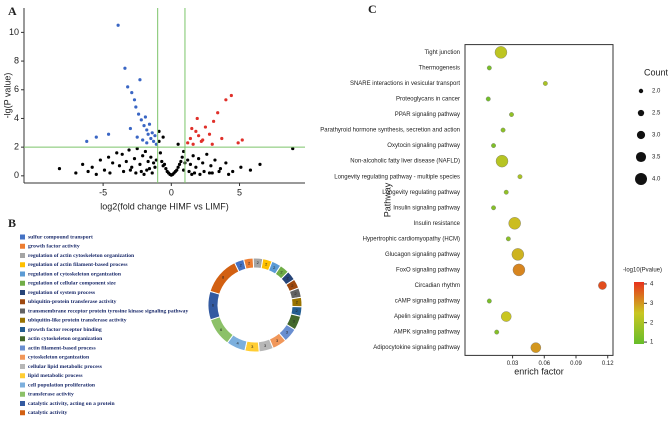 The height and width of the screenshot is (423, 668). I want to click on y-tick-label: Longevity regulating pathway, so click(421, 193).